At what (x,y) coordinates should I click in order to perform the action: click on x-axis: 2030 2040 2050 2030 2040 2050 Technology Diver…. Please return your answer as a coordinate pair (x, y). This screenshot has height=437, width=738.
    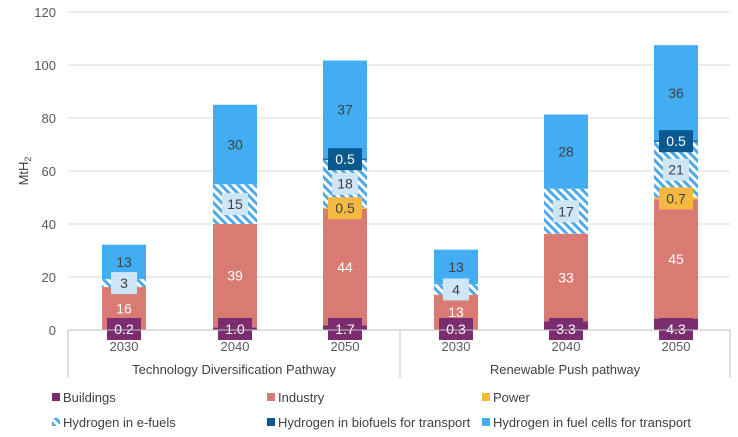
    Looking at the image, I should click on (399, 353).